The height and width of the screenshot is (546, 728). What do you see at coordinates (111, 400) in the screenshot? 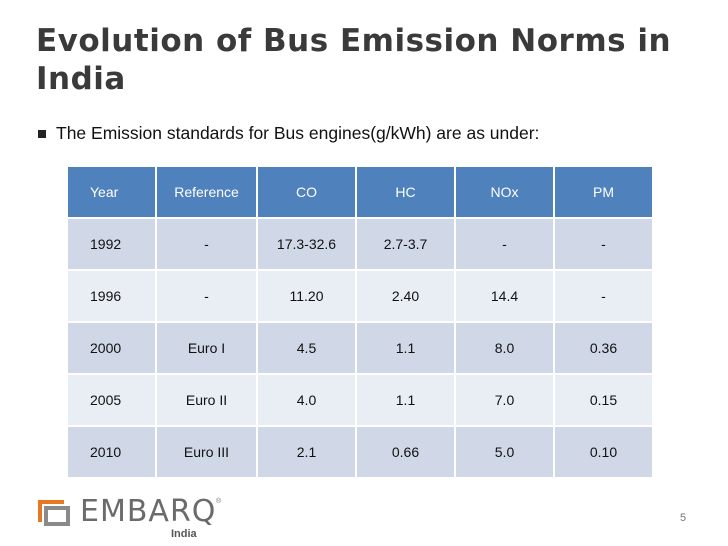
I see `cell-year: 2005` at bounding box center [111, 400].